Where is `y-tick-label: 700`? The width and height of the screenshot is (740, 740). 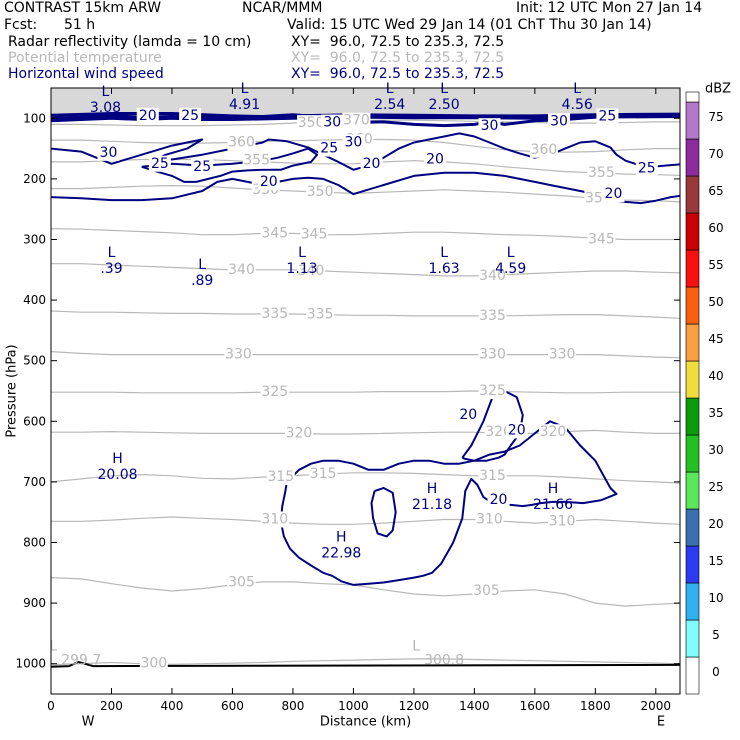
y-tick-label: 700 is located at coordinates (34, 482).